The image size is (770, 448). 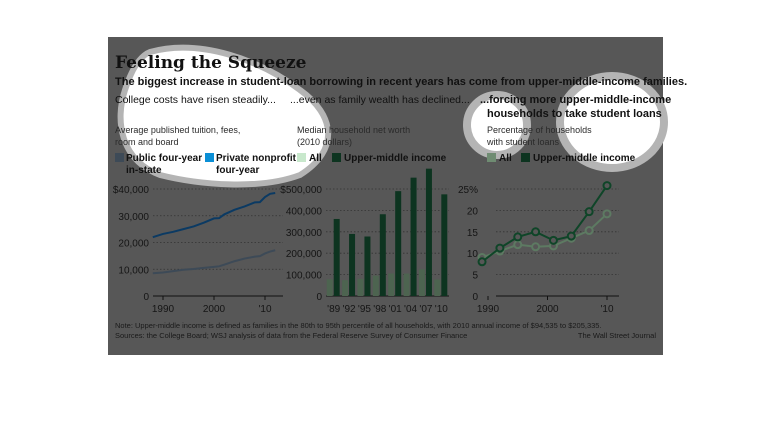 What do you see at coordinates (379, 309) in the screenshot?
I see `x-tick-label: '98` at bounding box center [379, 309].